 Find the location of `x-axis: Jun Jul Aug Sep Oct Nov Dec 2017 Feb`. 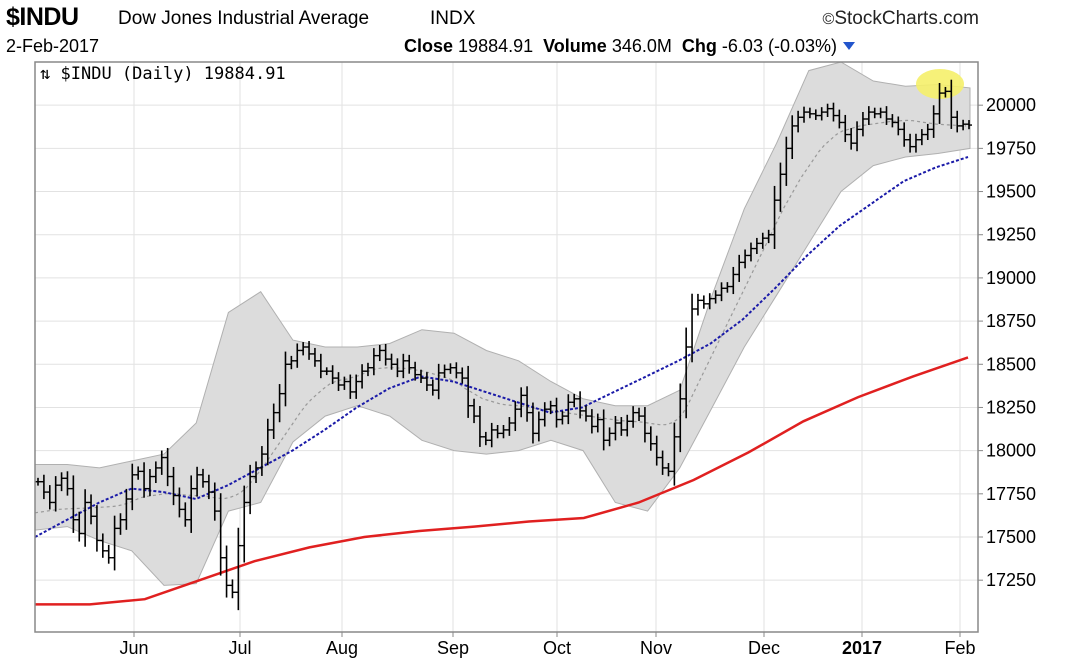

x-axis: Jun Jul Aug Sep Oct Nov Dec 2017 Feb is located at coordinates (547, 645).